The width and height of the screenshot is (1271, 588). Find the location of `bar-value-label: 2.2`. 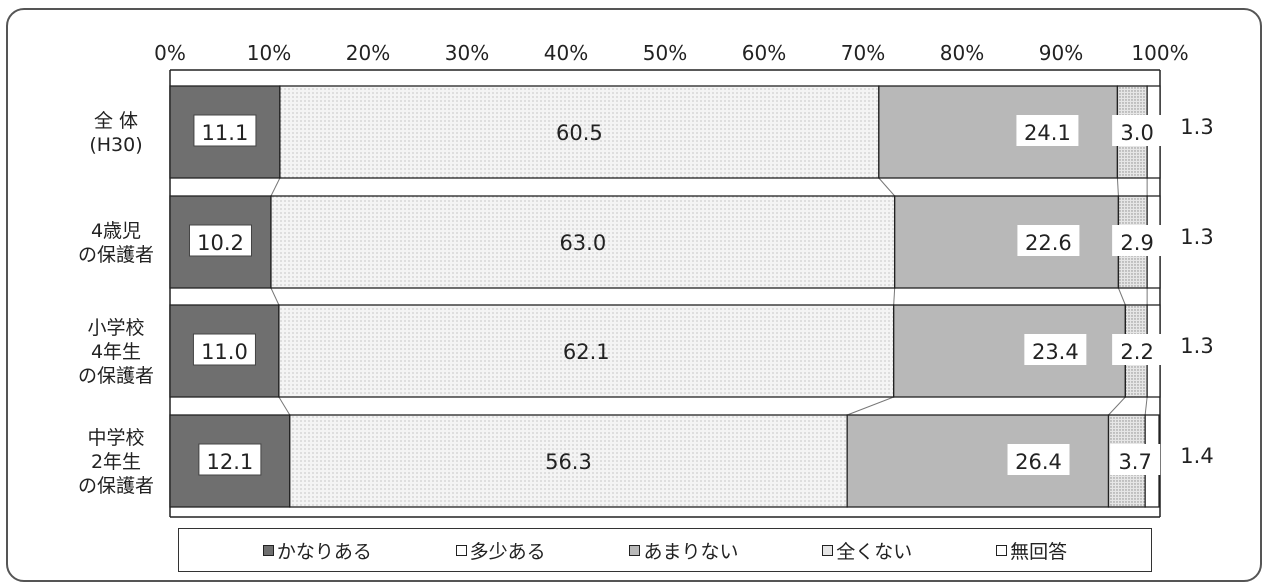

bar-value-label: 2.2 is located at coordinates (1136, 352).